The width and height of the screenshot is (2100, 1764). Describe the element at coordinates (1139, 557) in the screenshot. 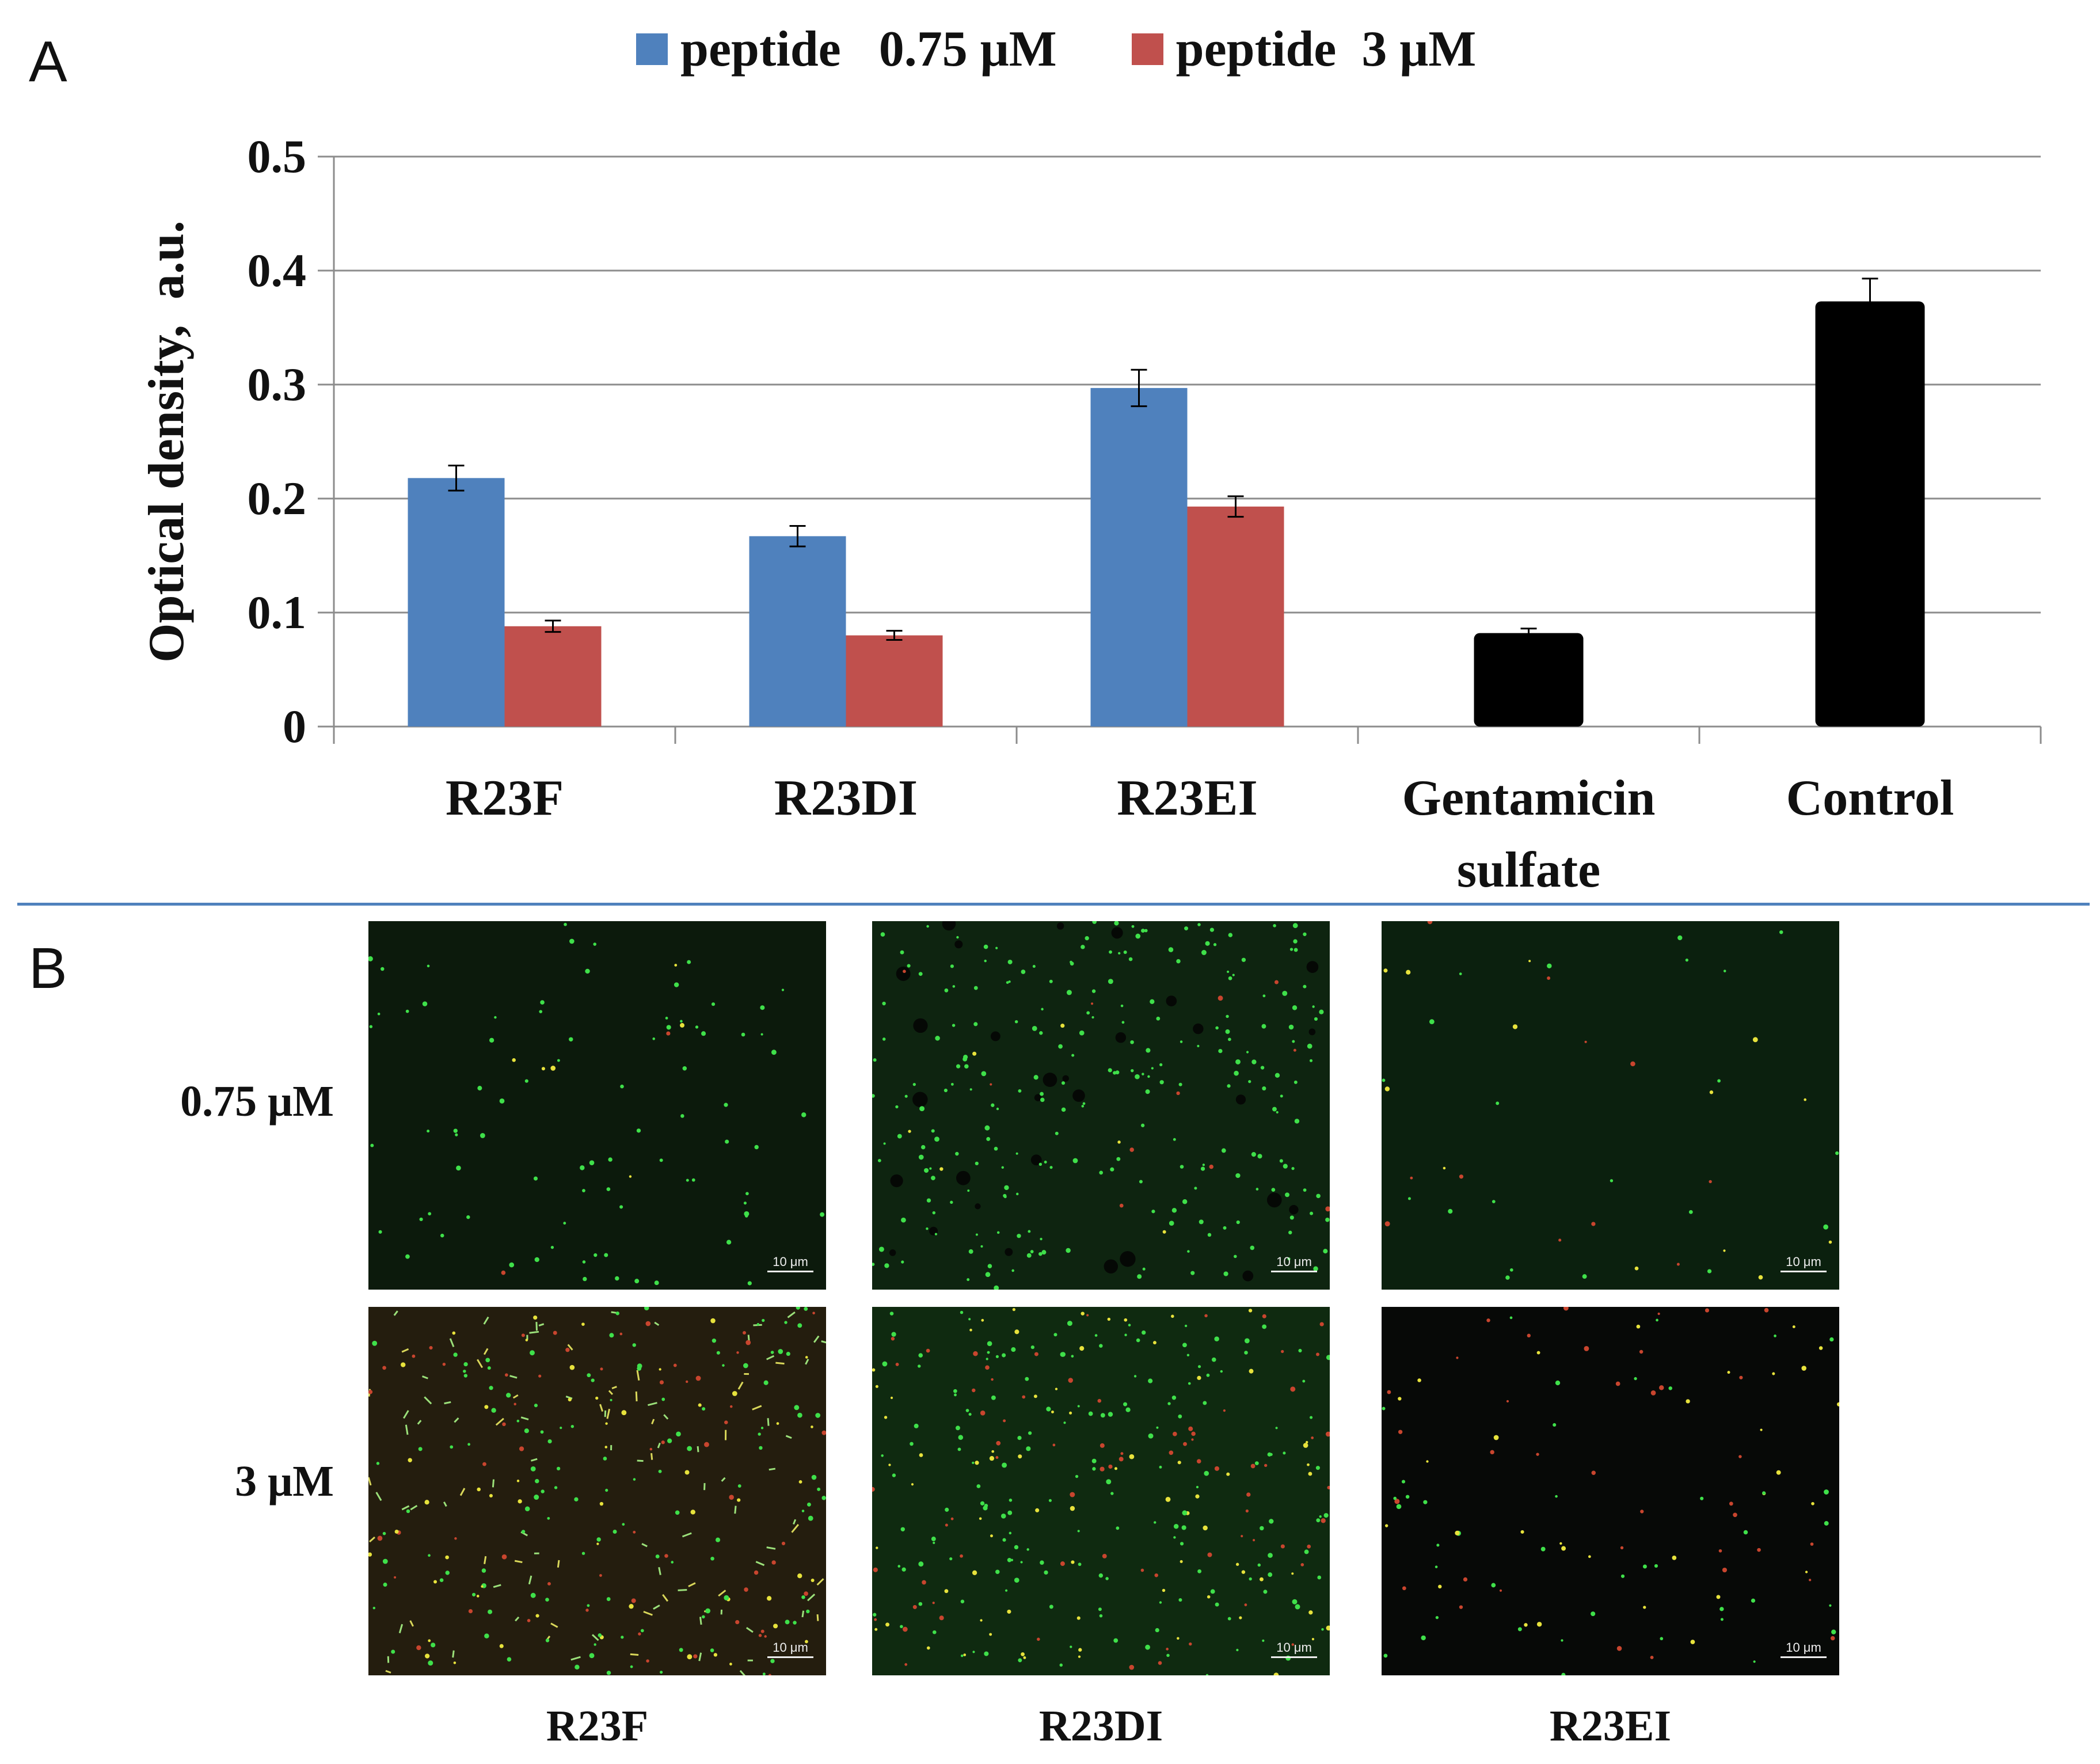

I see `bar` at that location.